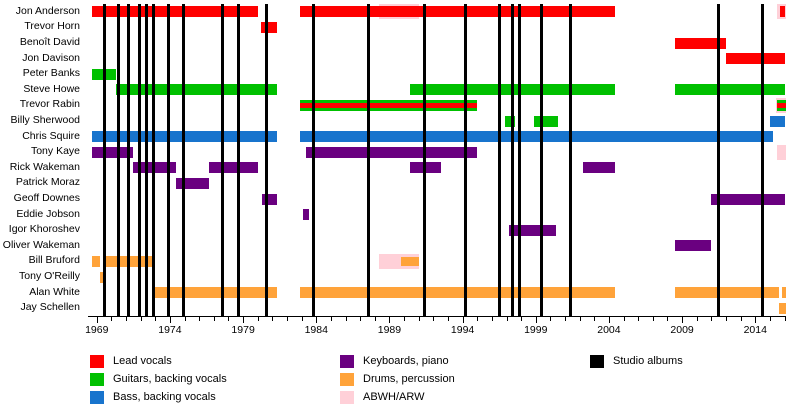  Describe the element at coordinates (682, 330) in the screenshot. I see `year-tick-label: 2009` at that location.